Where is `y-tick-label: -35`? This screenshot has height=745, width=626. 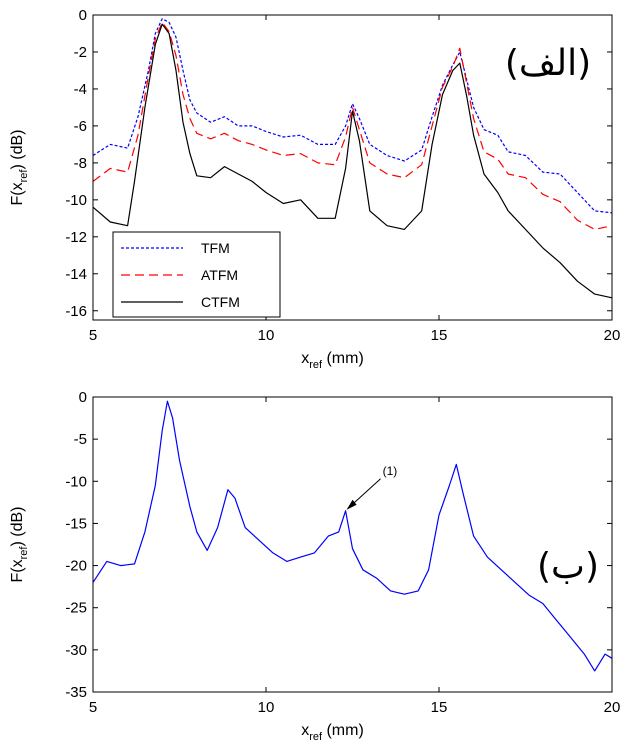 y-tick-label: -35 is located at coordinates (76, 692).